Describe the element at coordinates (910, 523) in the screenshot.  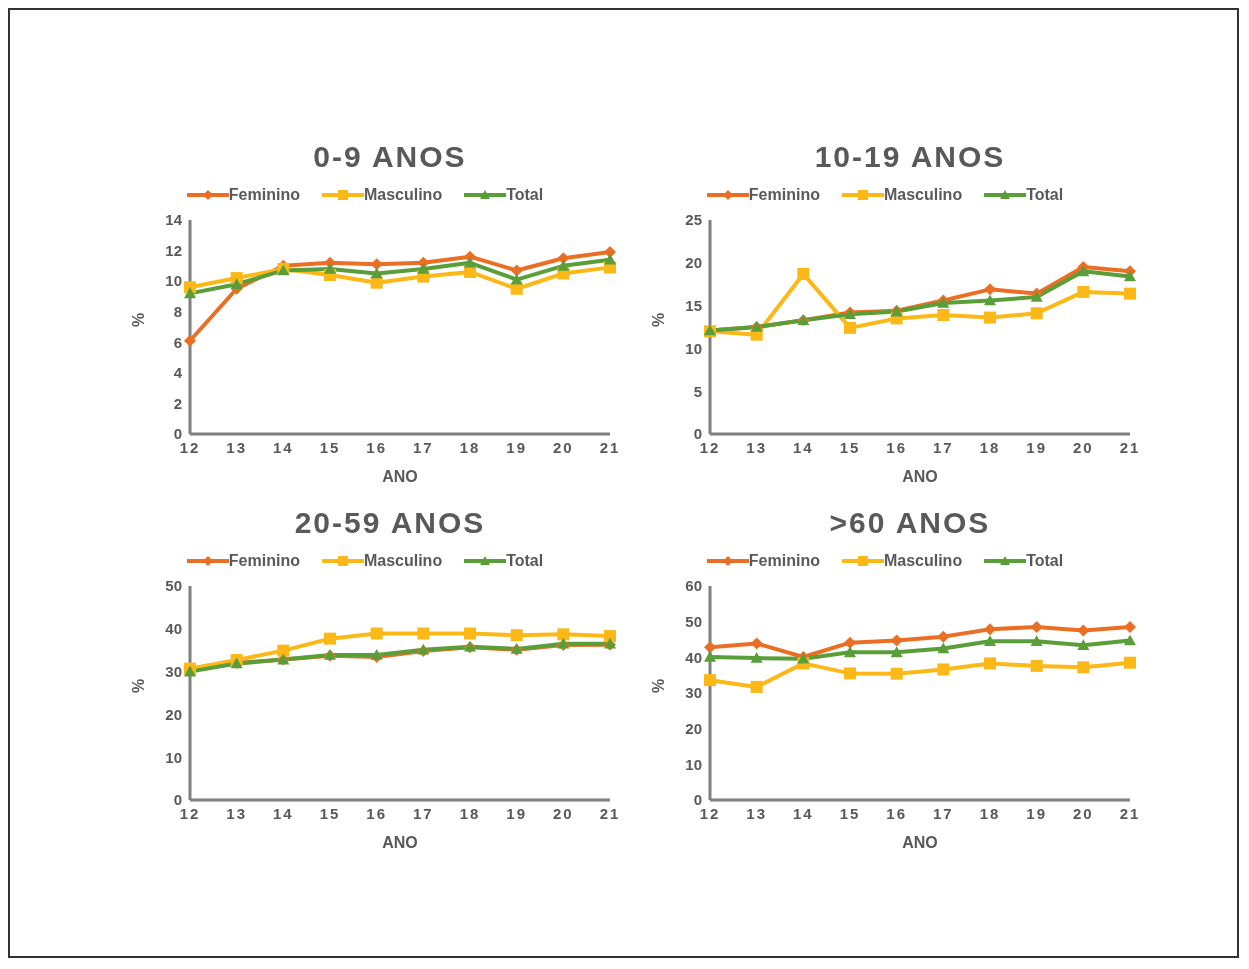
I see `chart-title: >60 ANOS` at that location.